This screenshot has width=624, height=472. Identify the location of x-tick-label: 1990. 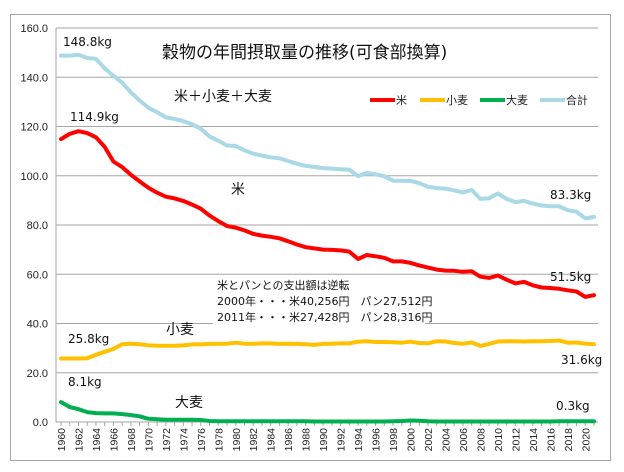
(324, 440).